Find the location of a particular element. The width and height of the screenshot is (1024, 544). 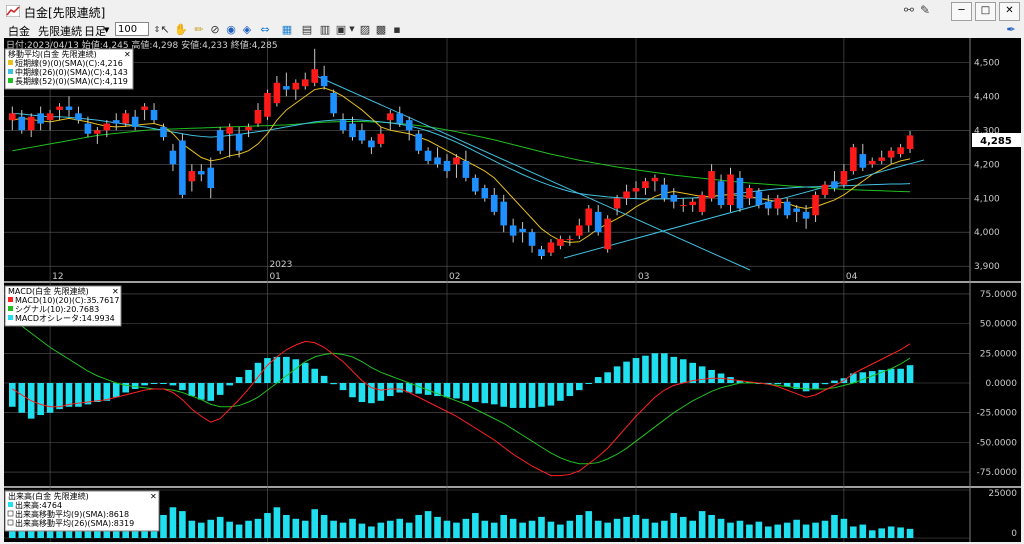

indicator-icon: ▨ is located at coordinates (365, 29).